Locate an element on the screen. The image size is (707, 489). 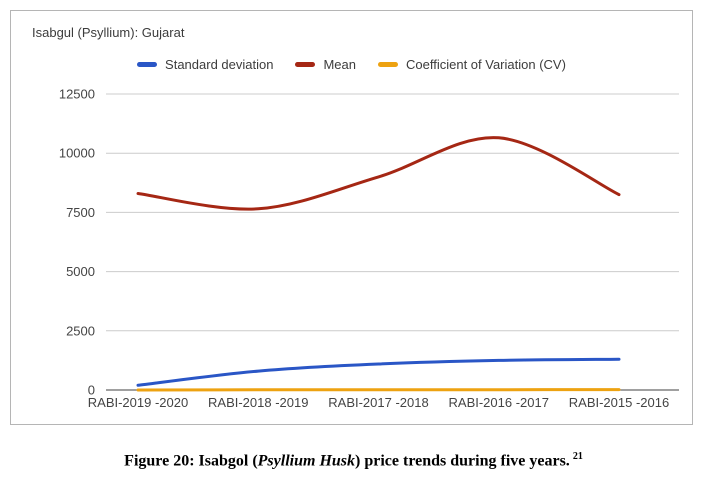
caption-text: ) price trends during five years. is located at coordinates (462, 461).